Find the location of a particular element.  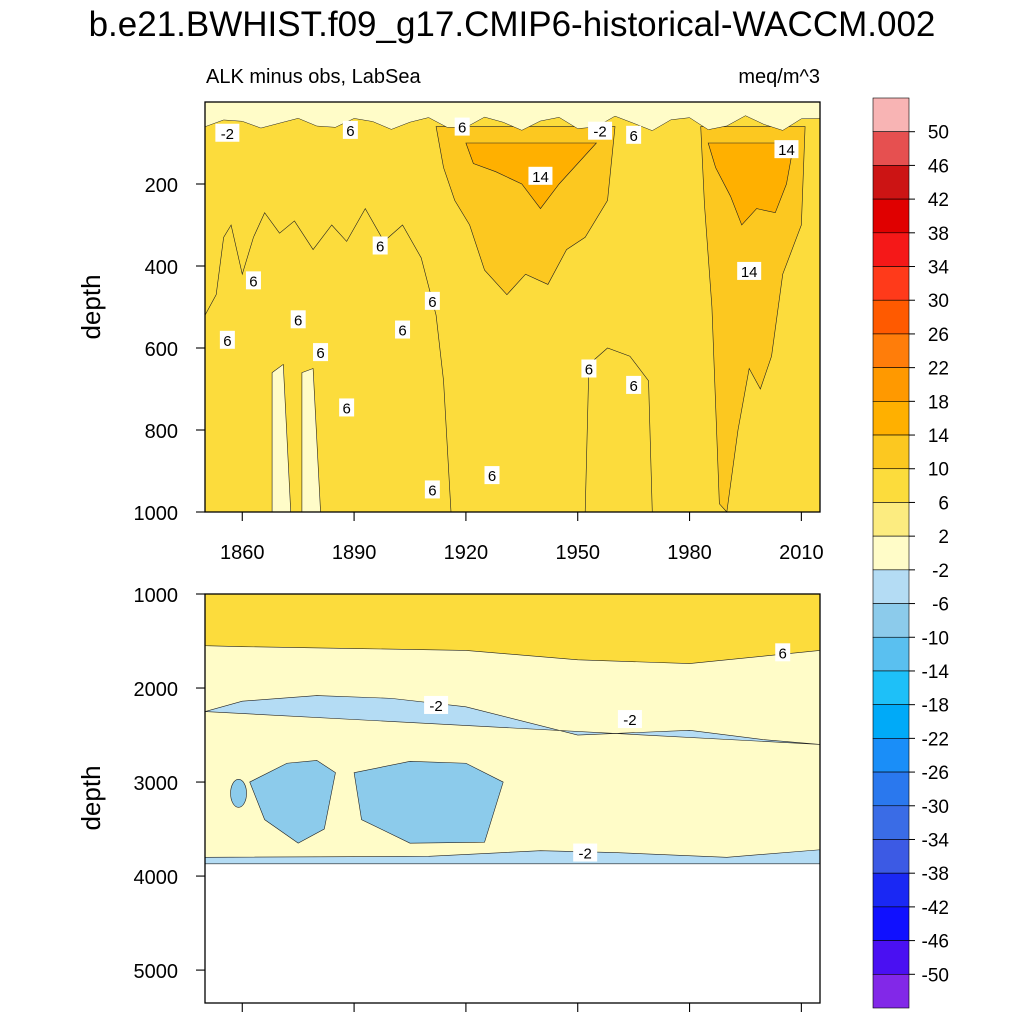

colorbar-level-label: -50 is located at coordinates (935, 975).